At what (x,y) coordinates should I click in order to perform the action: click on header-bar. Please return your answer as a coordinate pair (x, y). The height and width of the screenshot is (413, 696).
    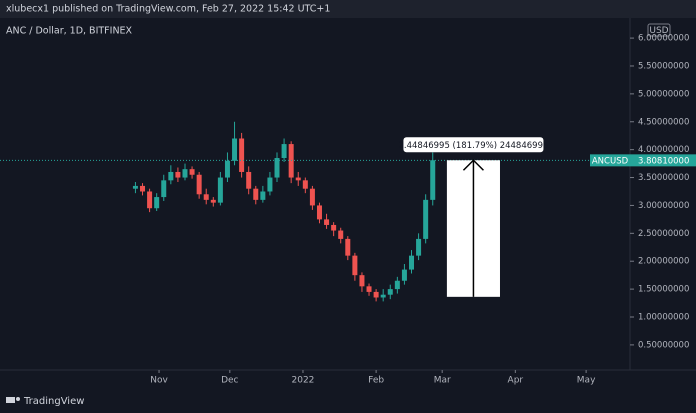
    Looking at the image, I should click on (348, 9).